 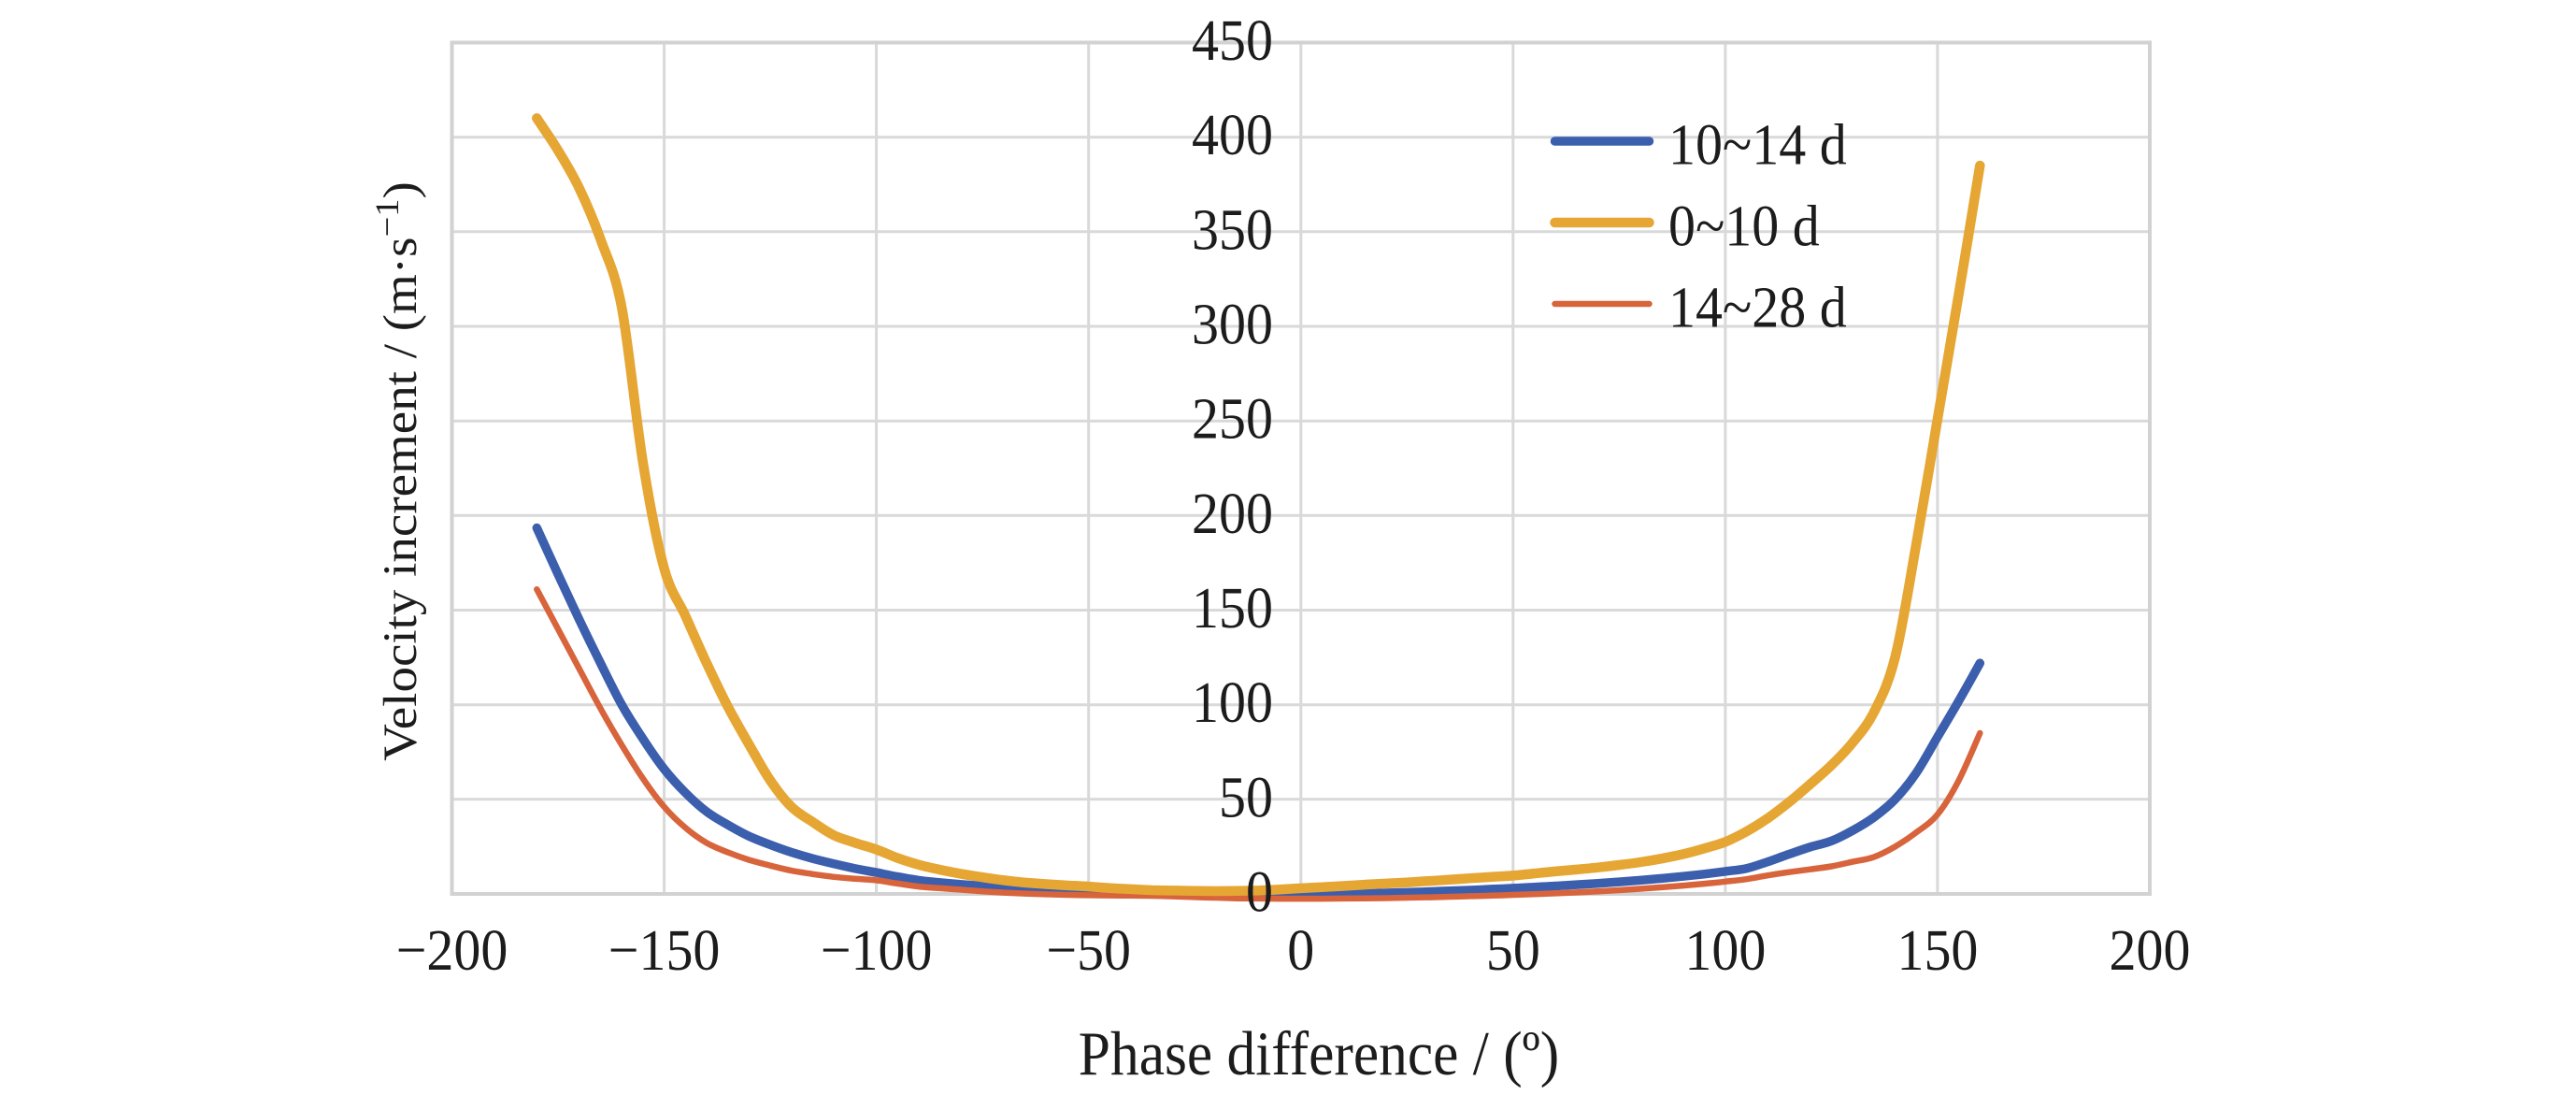 I want to click on svg-text: 300, so click(x=1232, y=325).